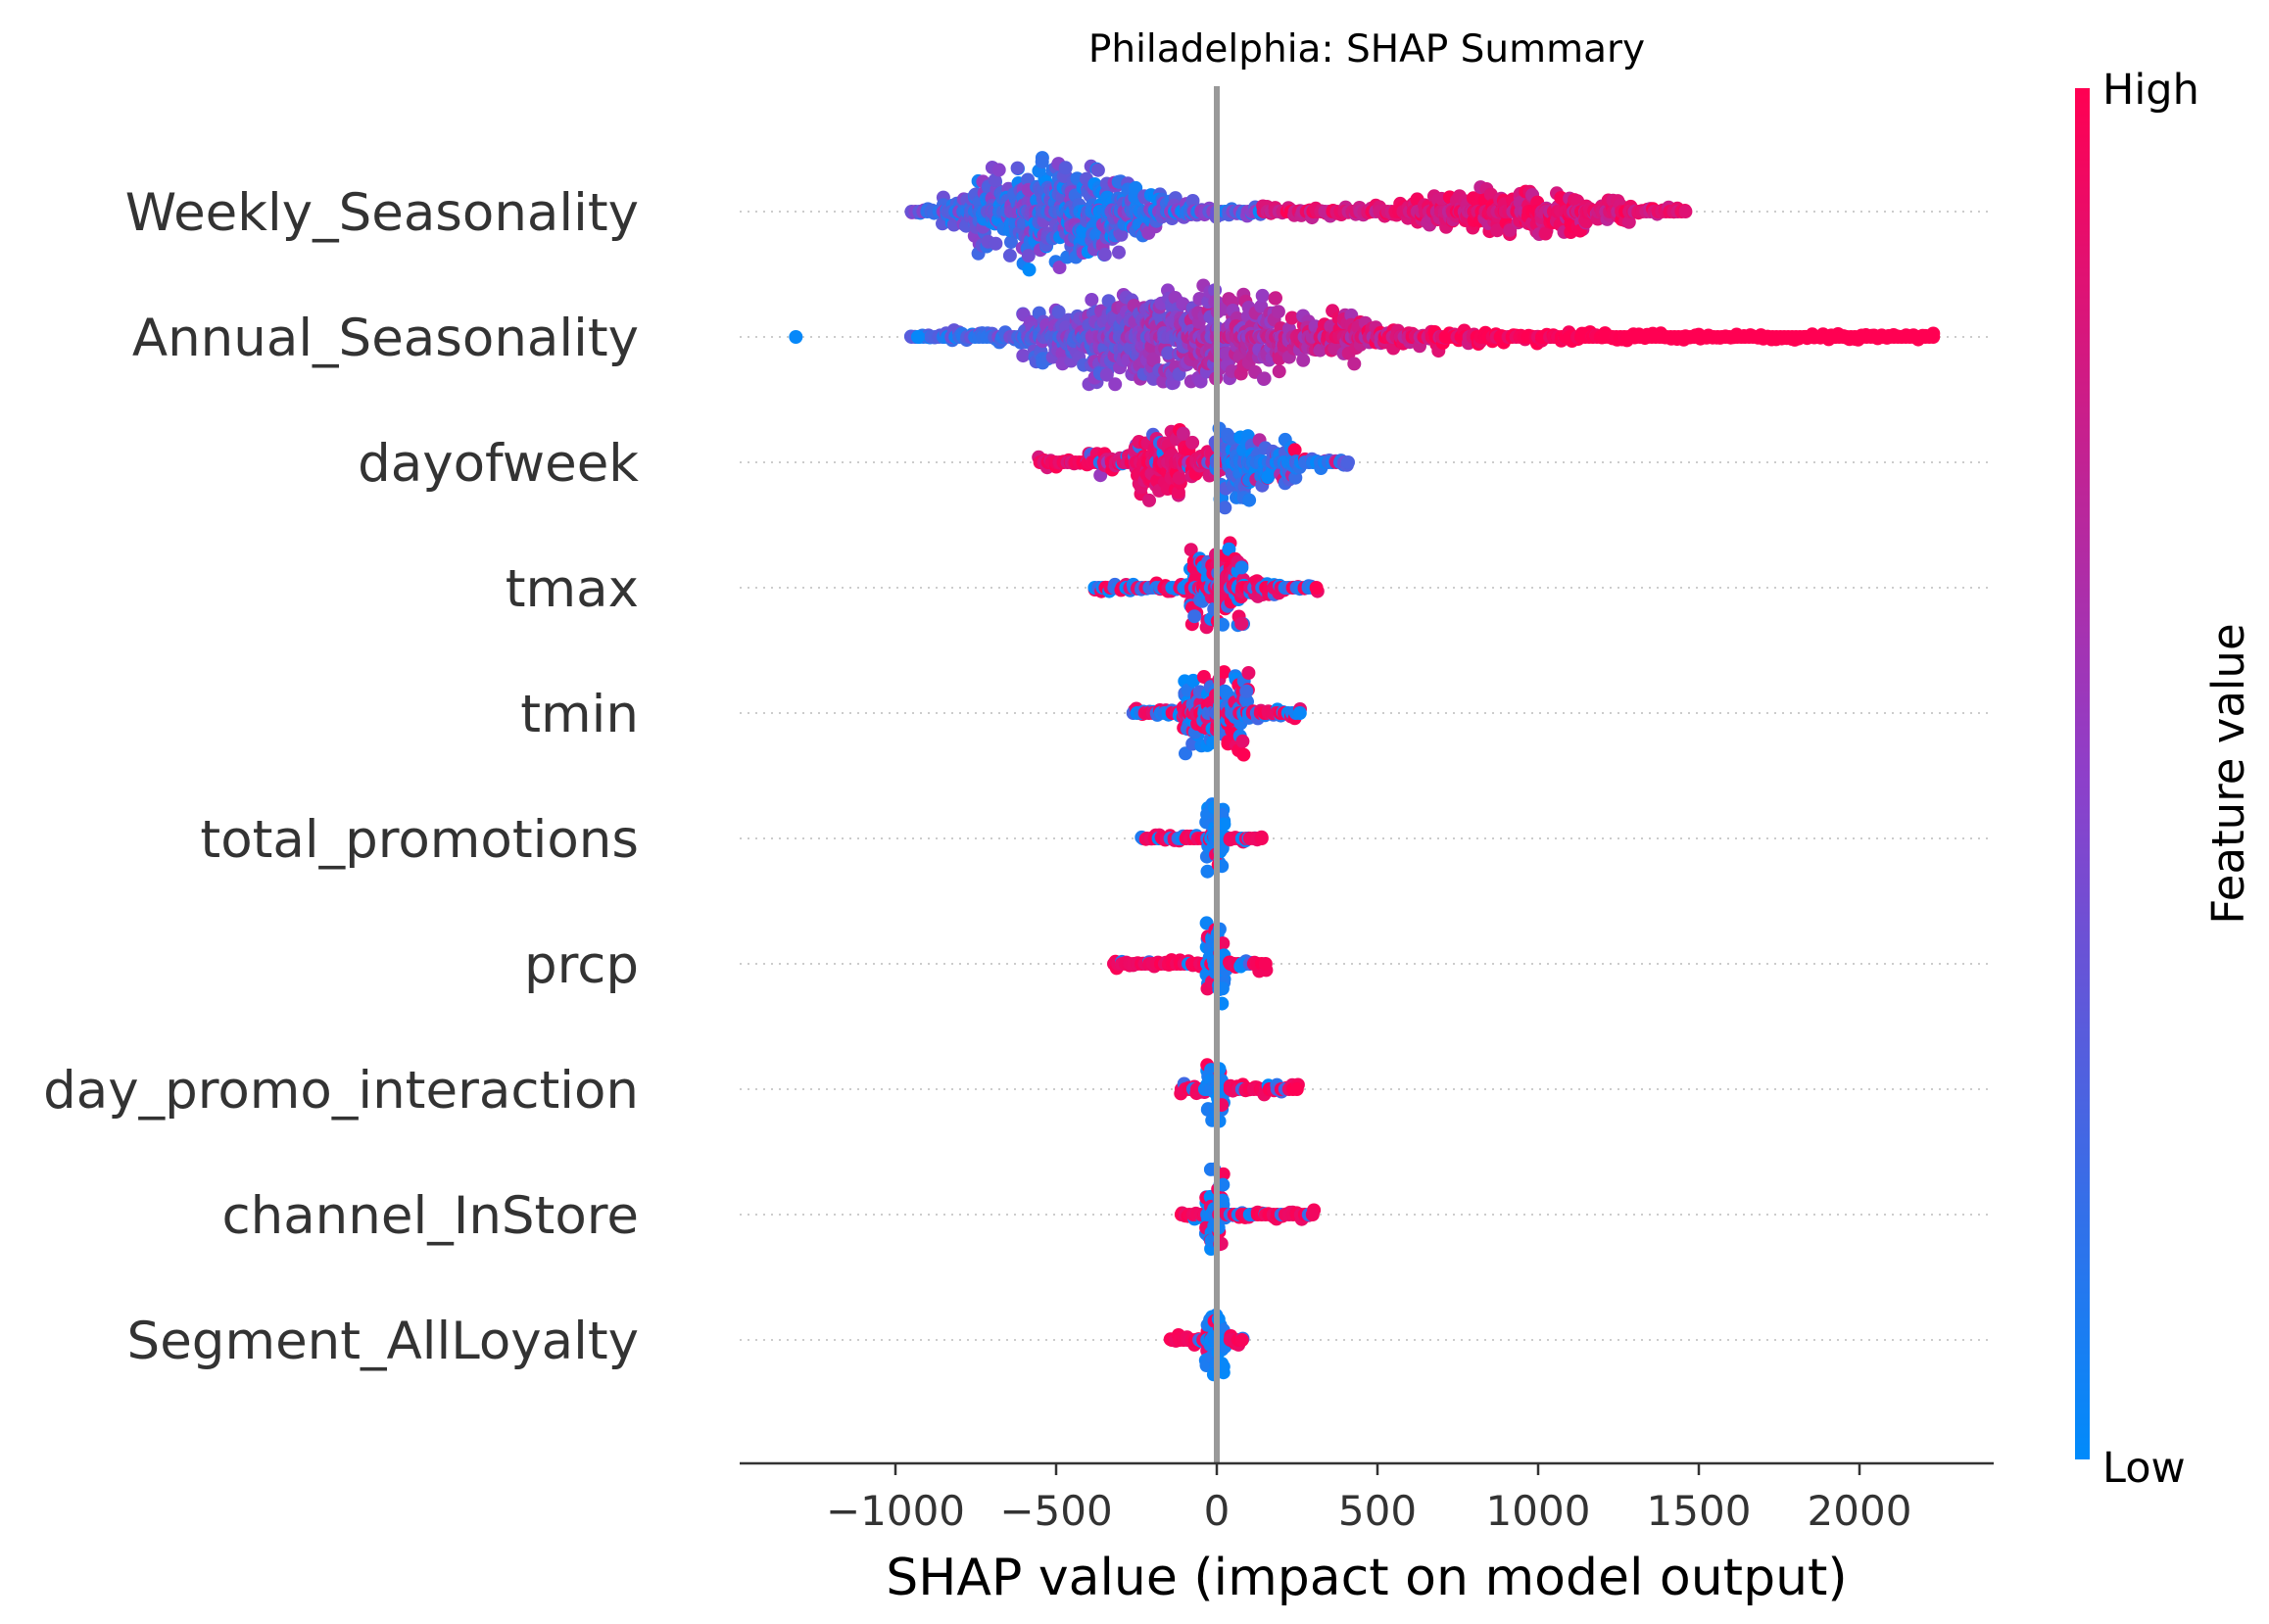  I want to click on x-tick-label: −1000, so click(895, 1511).